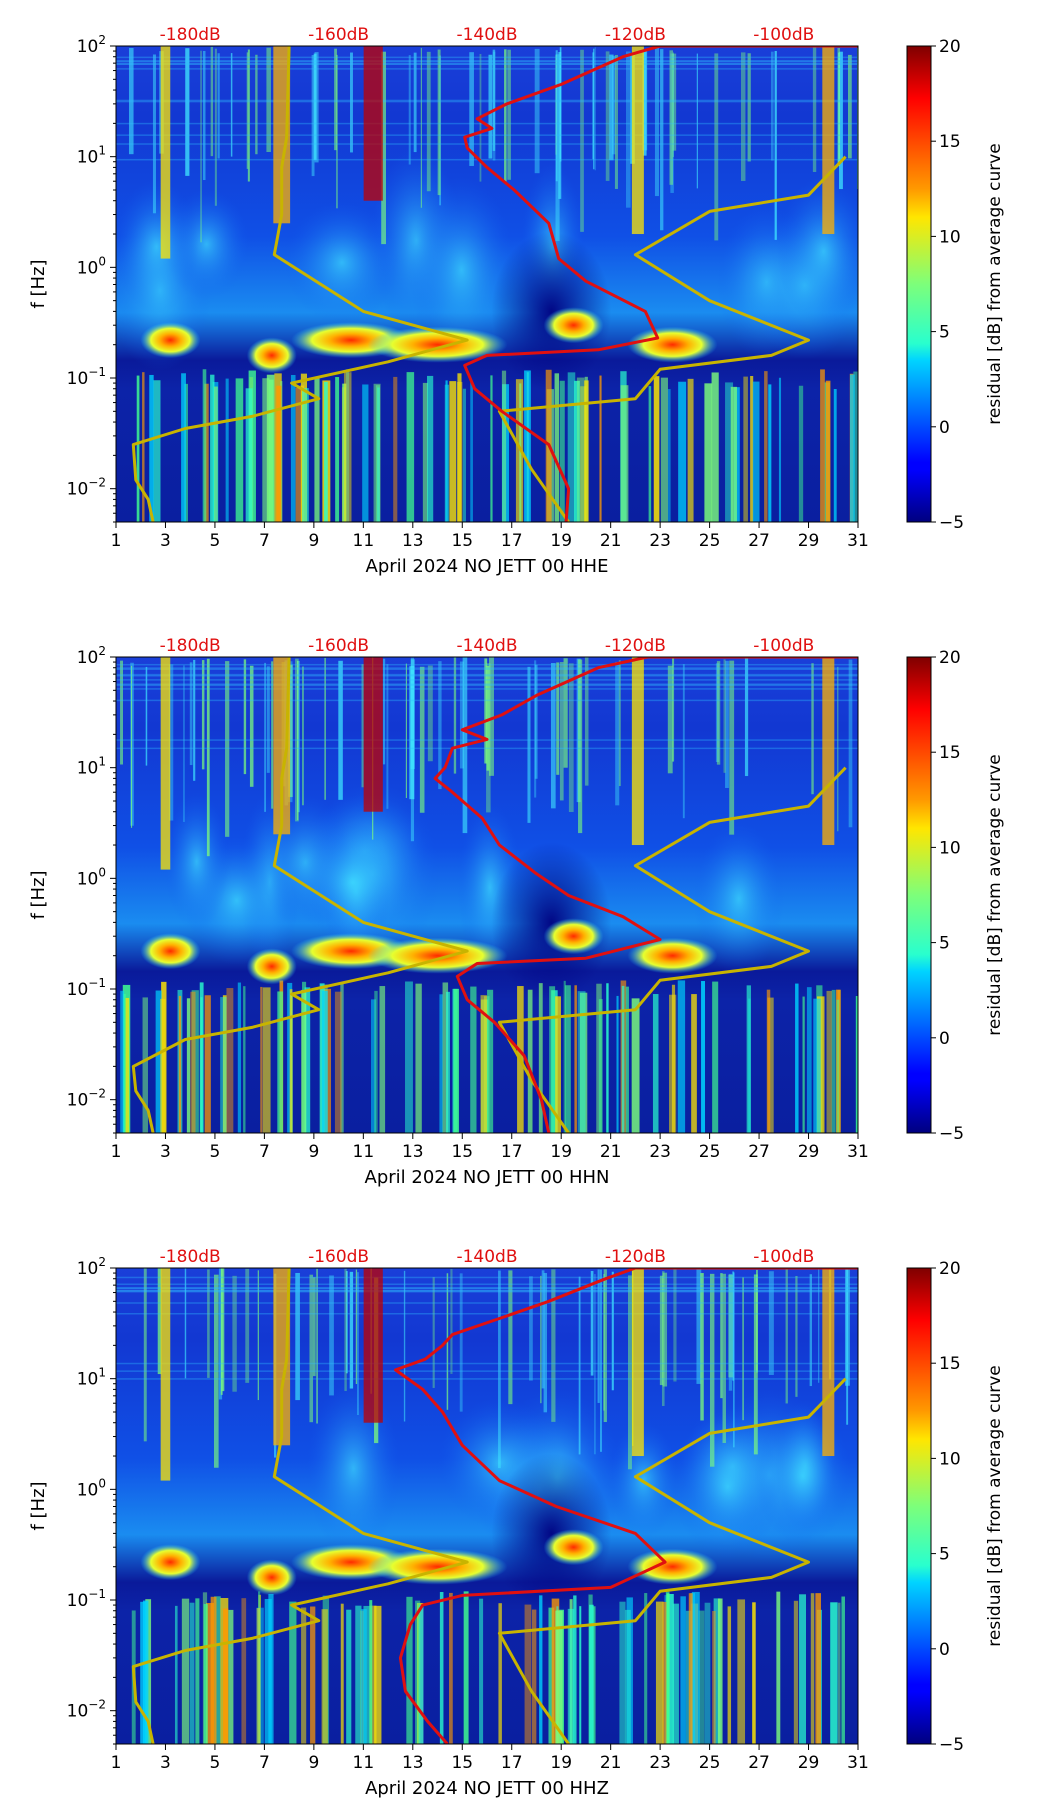 The width and height of the screenshot is (1052, 1806). What do you see at coordinates (487, 566) in the screenshot?
I see `x-axis-label: April 2024 NO JETT 00 HHE` at bounding box center [487, 566].